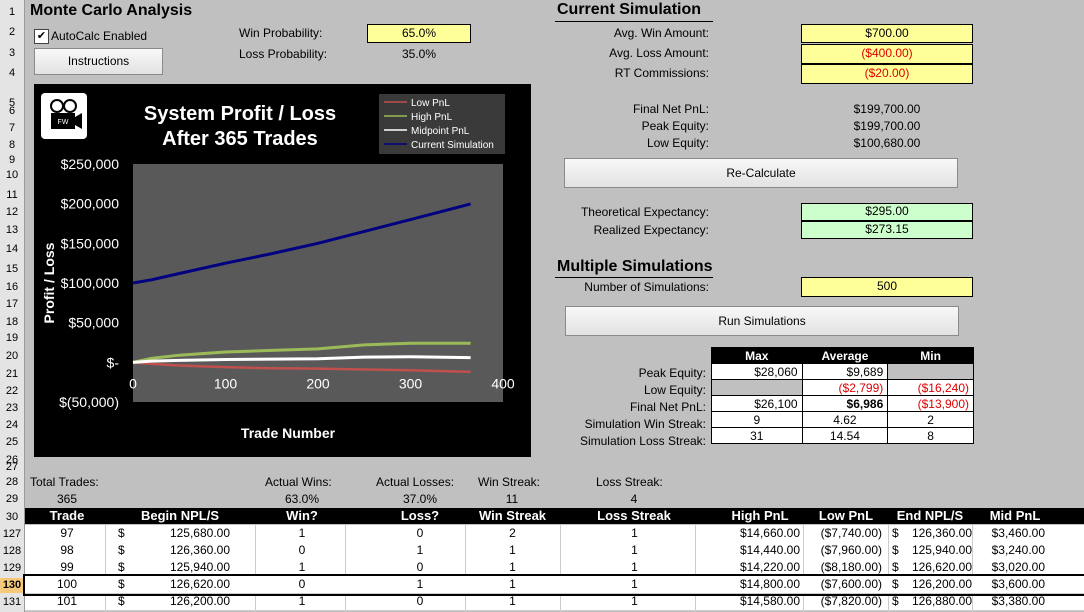 This screenshot has height=612, width=1084. Describe the element at coordinates (12, 230) in the screenshot. I see `row-number: 13` at that location.